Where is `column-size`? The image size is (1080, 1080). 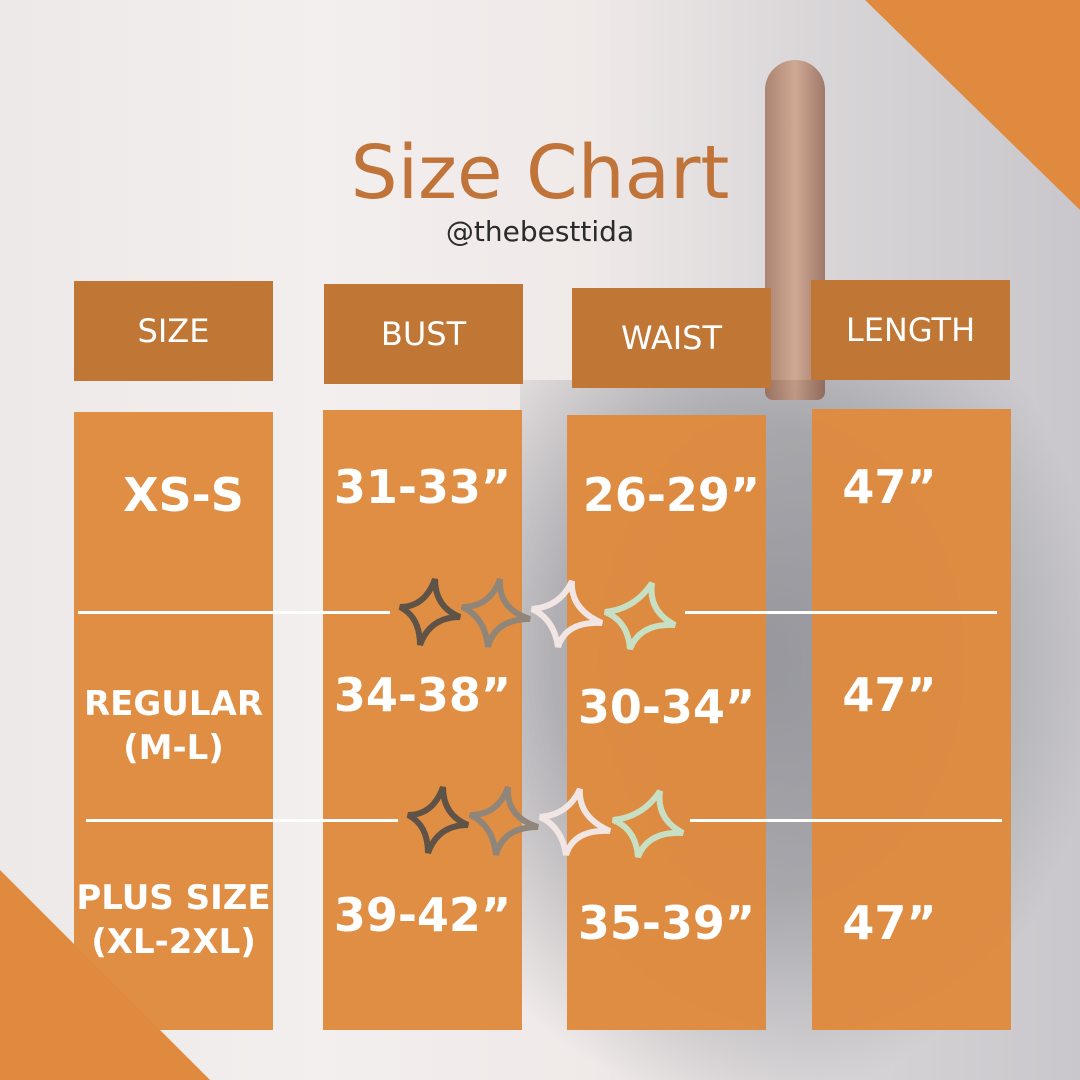
column-size is located at coordinates (173, 721).